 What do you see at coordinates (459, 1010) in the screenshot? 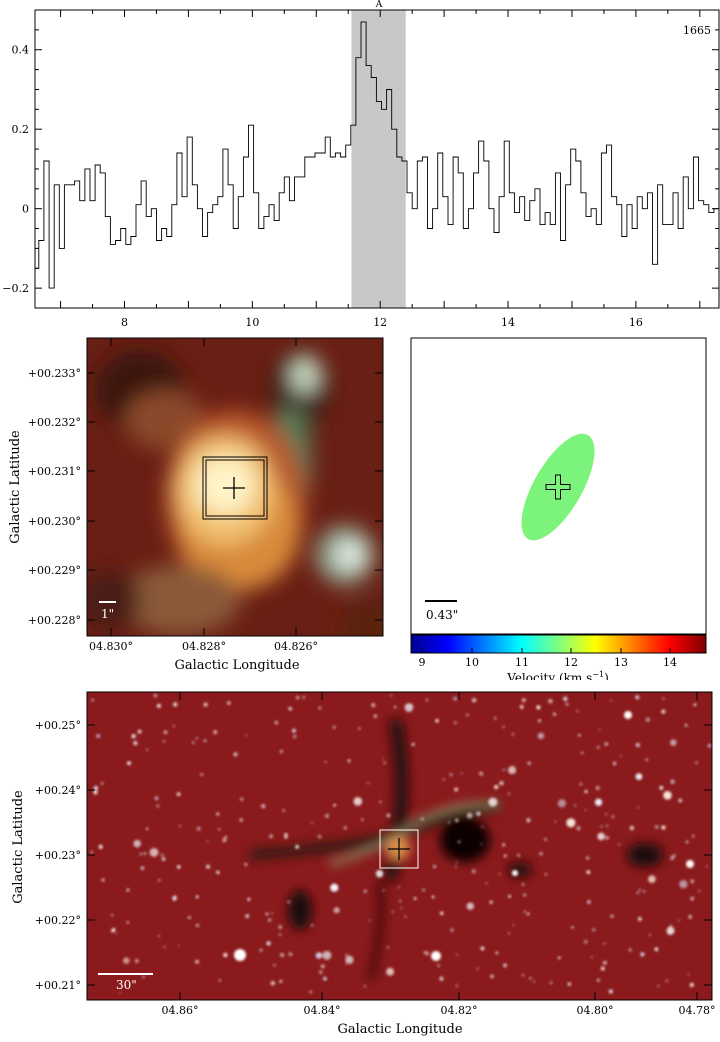
I see `x-tick-label: 04.82°` at bounding box center [459, 1010].